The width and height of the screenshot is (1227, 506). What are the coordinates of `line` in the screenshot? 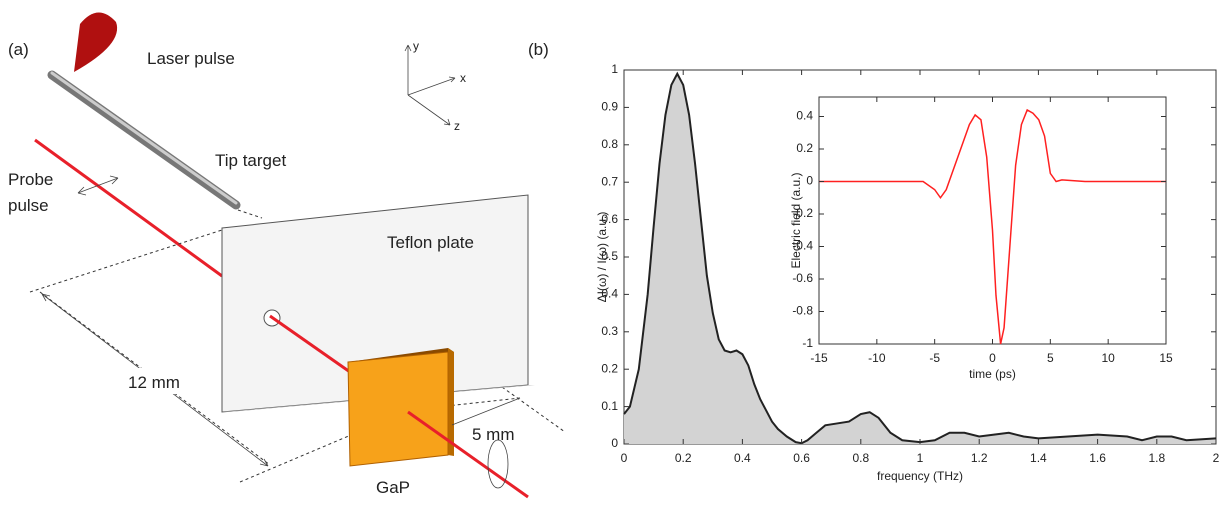 It's located at (992, 226).